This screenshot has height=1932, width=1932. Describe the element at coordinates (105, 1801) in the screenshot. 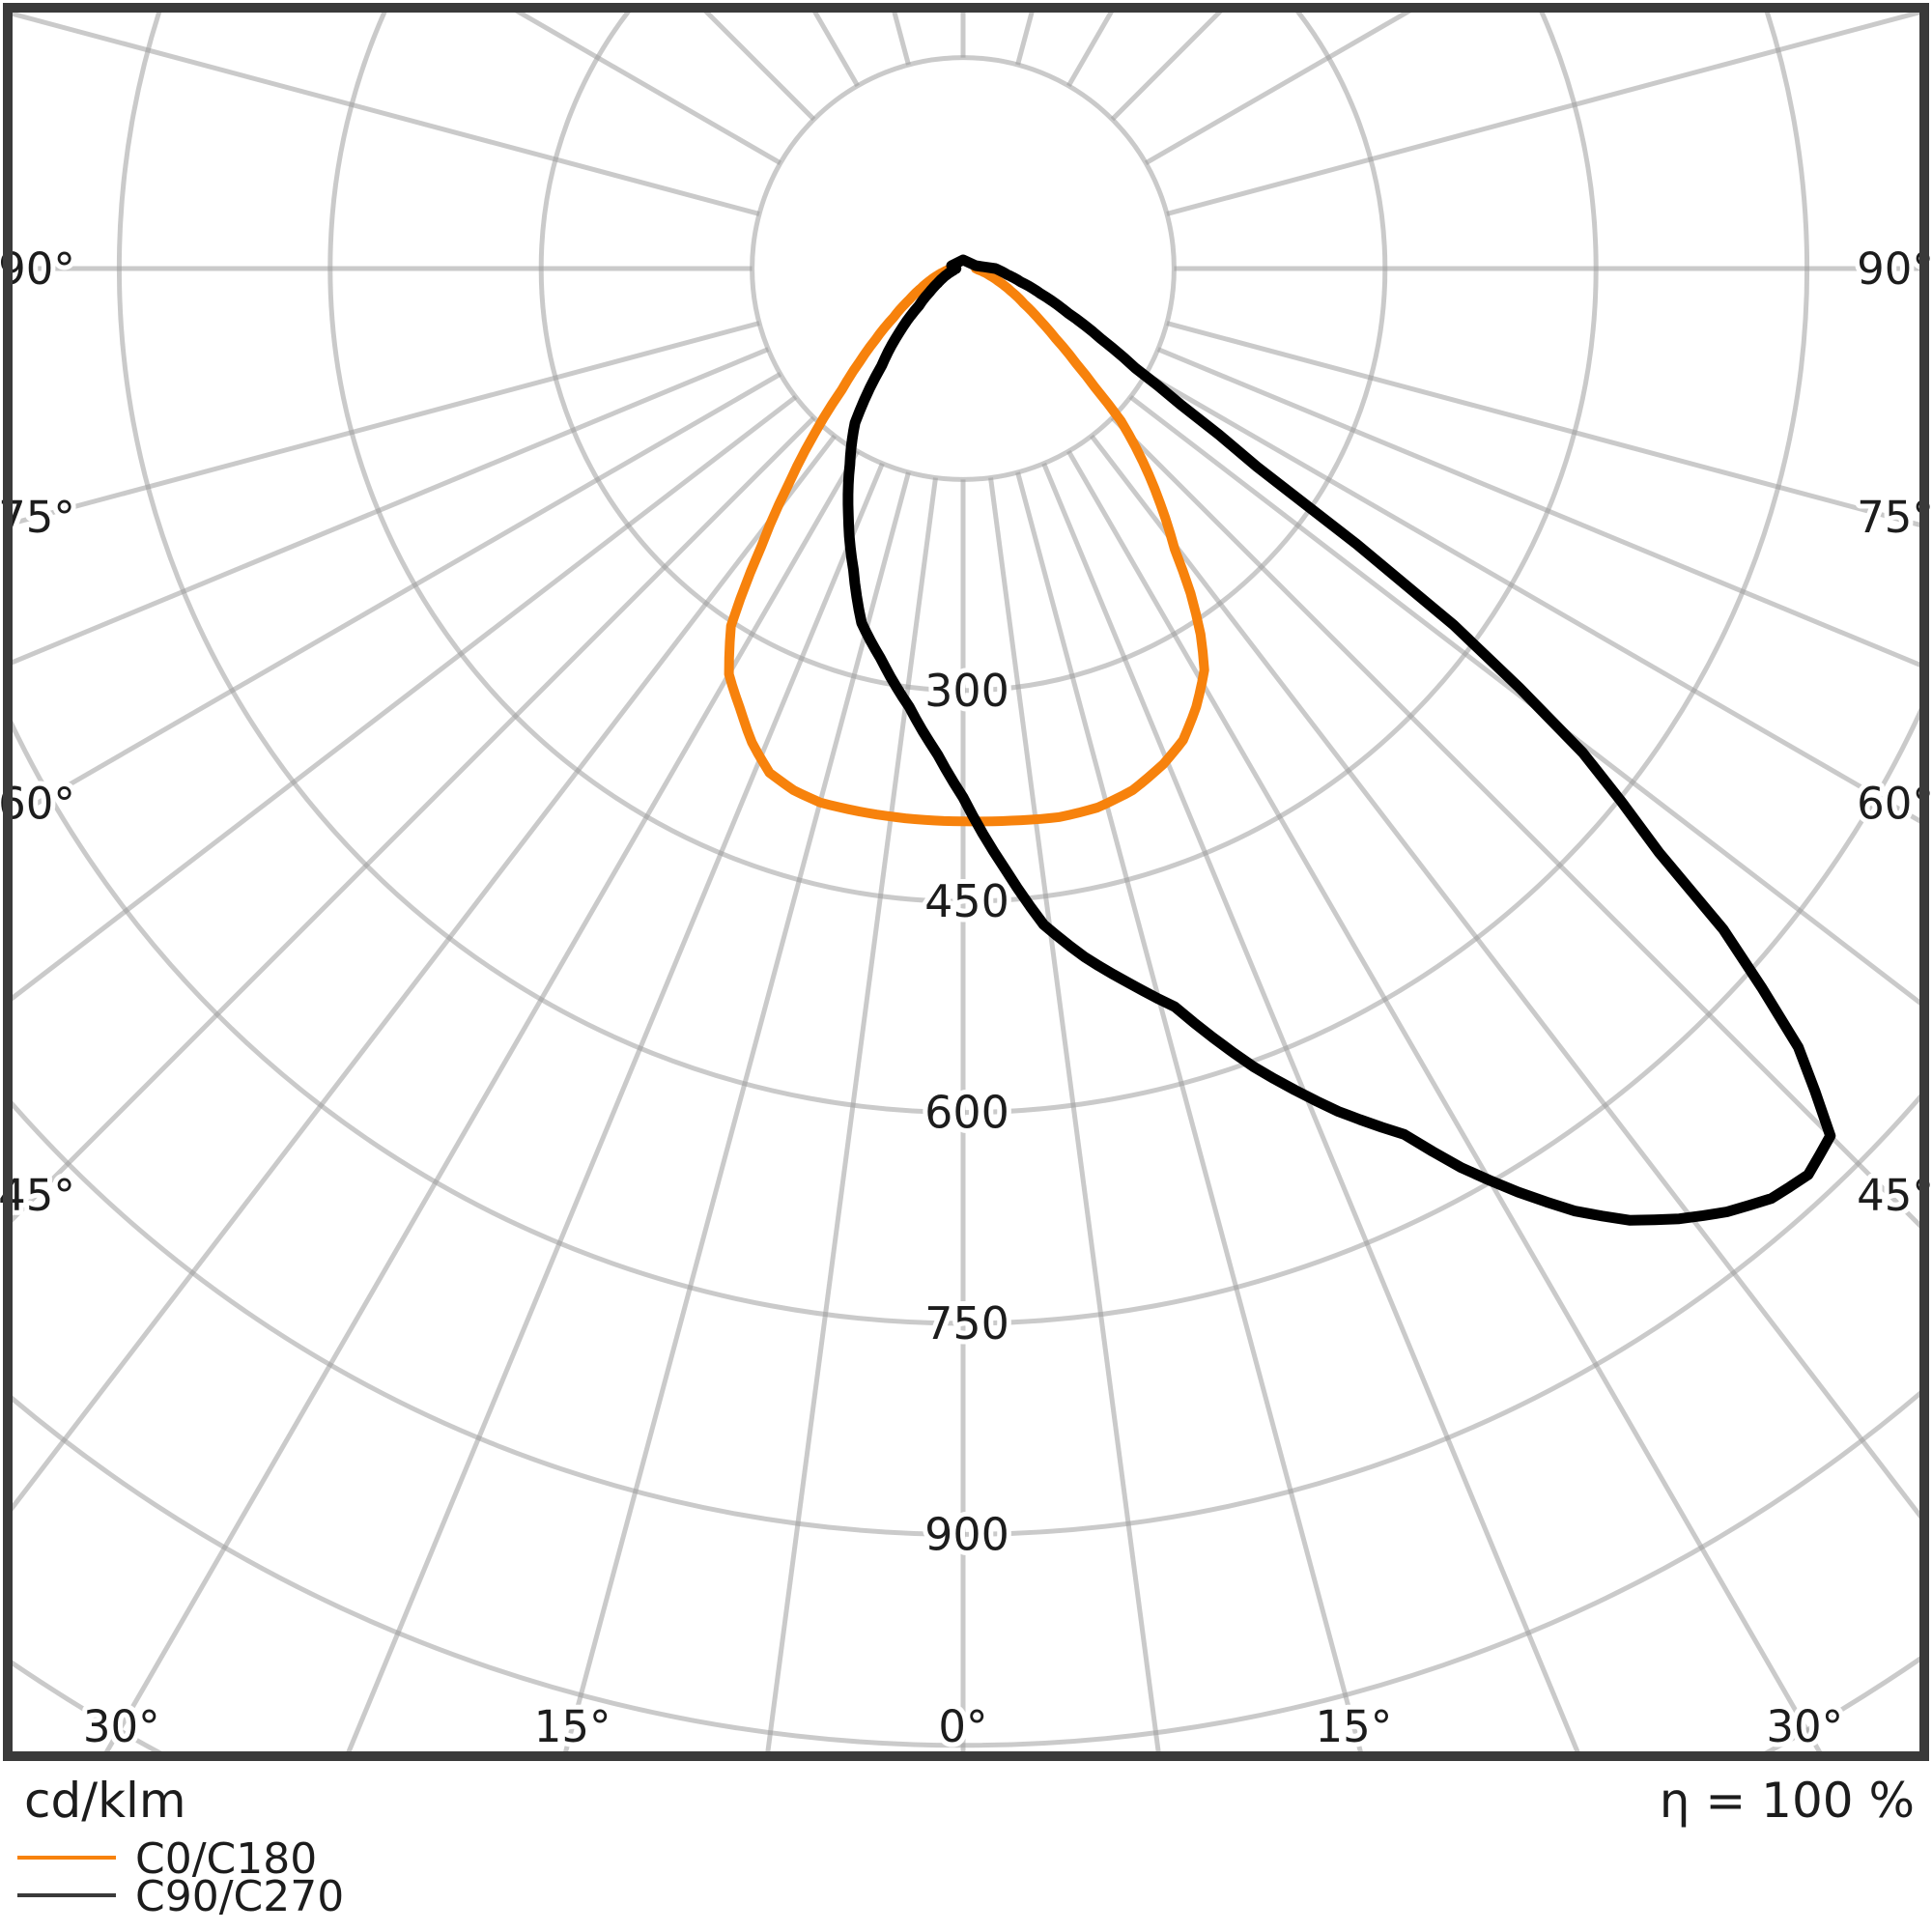

I see `unit-label: cd/klm` at that location.